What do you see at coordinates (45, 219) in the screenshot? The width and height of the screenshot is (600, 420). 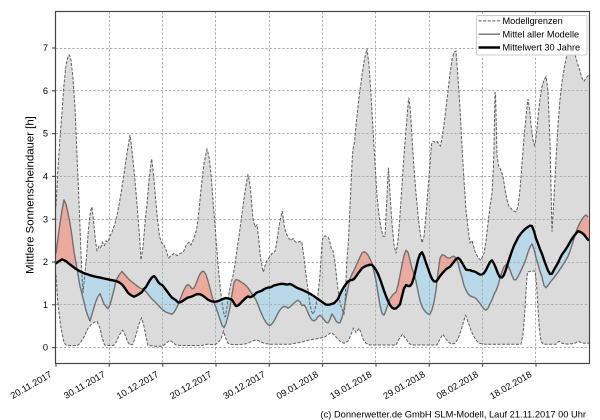 I see `svg-text: 3` at bounding box center [45, 219].